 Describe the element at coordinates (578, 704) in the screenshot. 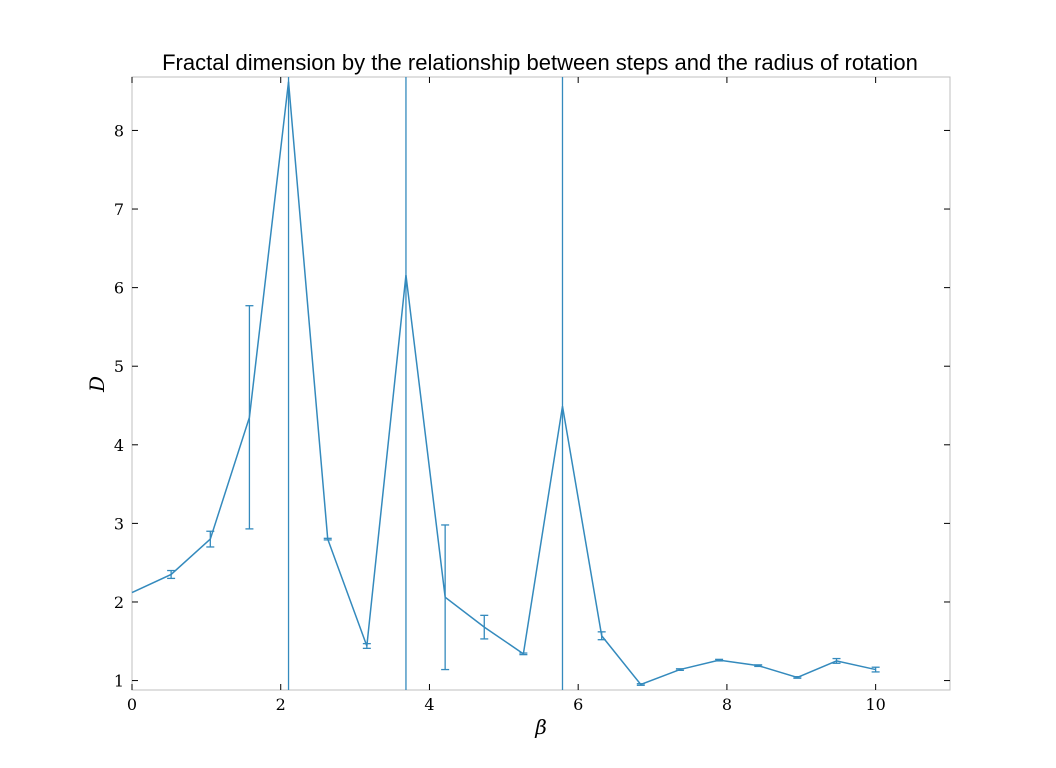

I see `x-tick-label: 6` at that location.